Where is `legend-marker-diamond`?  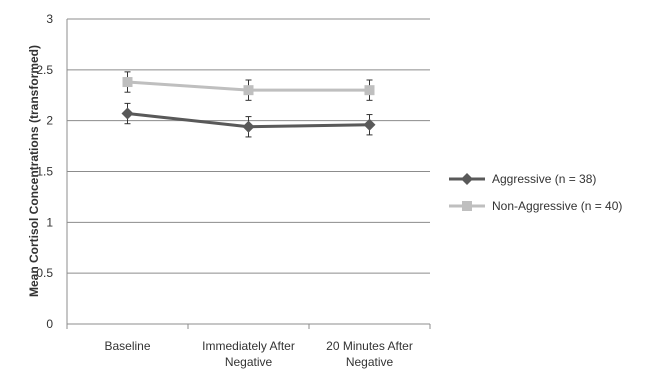
legend-marker-diamond is located at coordinates (467, 179).